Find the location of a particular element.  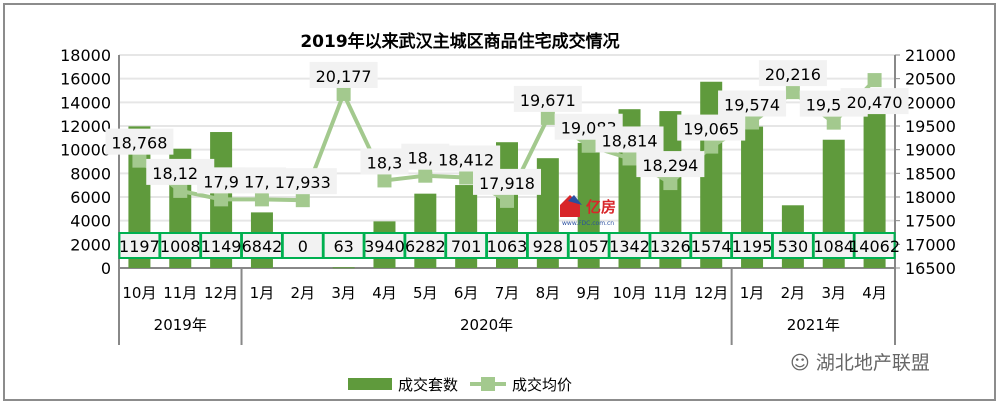

count-label: 1149 is located at coordinates (221, 246).